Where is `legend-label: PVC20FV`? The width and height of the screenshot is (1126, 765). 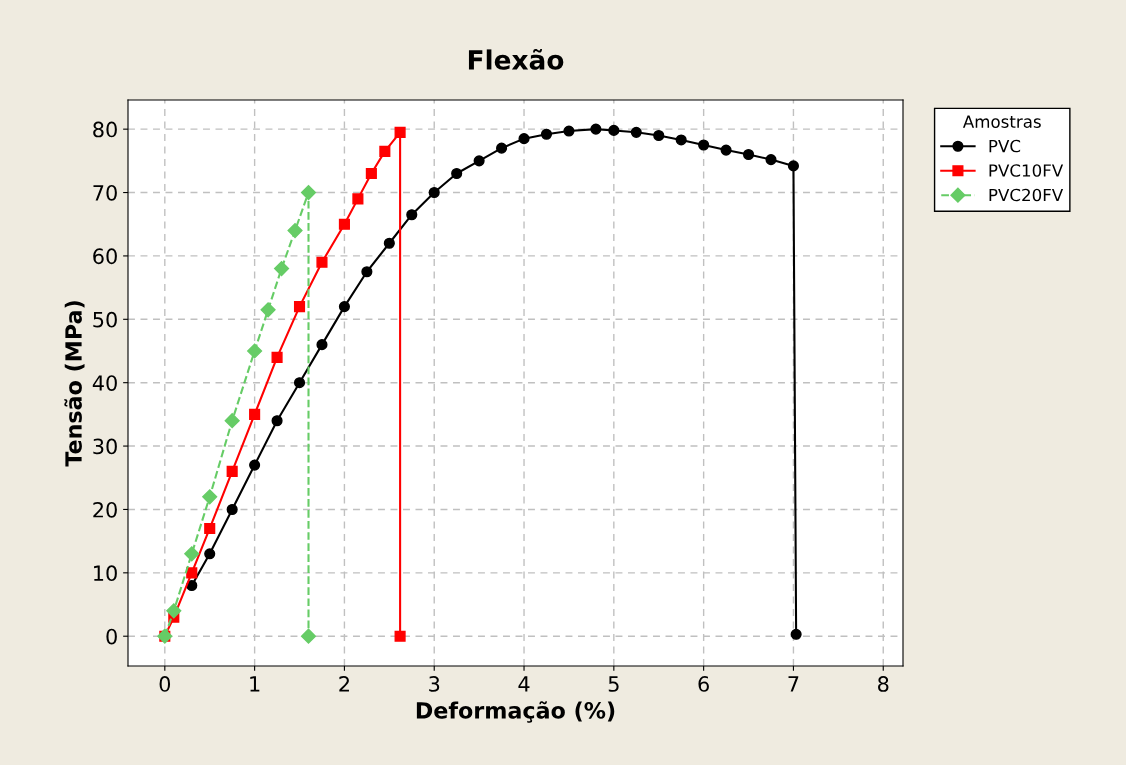 legend-label: PVC20FV is located at coordinates (1026, 195).